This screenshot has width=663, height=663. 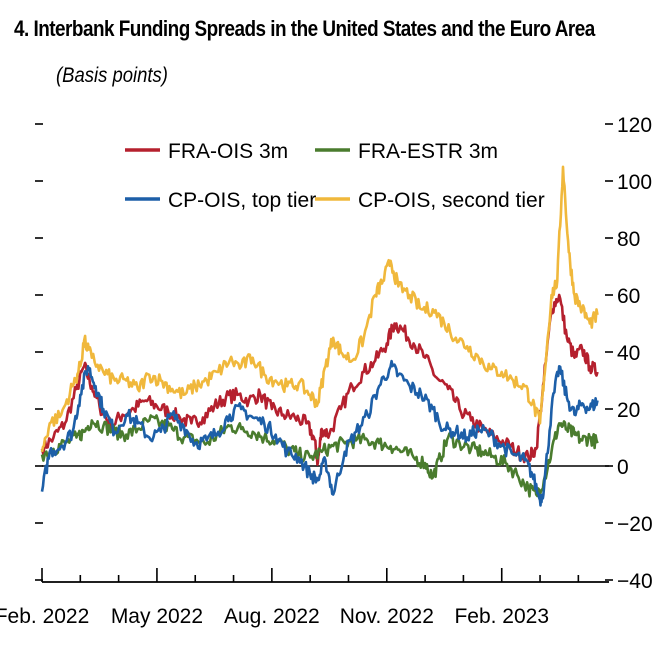 I want to click on x-tick-label: Nov. 2022, so click(x=387, y=616).